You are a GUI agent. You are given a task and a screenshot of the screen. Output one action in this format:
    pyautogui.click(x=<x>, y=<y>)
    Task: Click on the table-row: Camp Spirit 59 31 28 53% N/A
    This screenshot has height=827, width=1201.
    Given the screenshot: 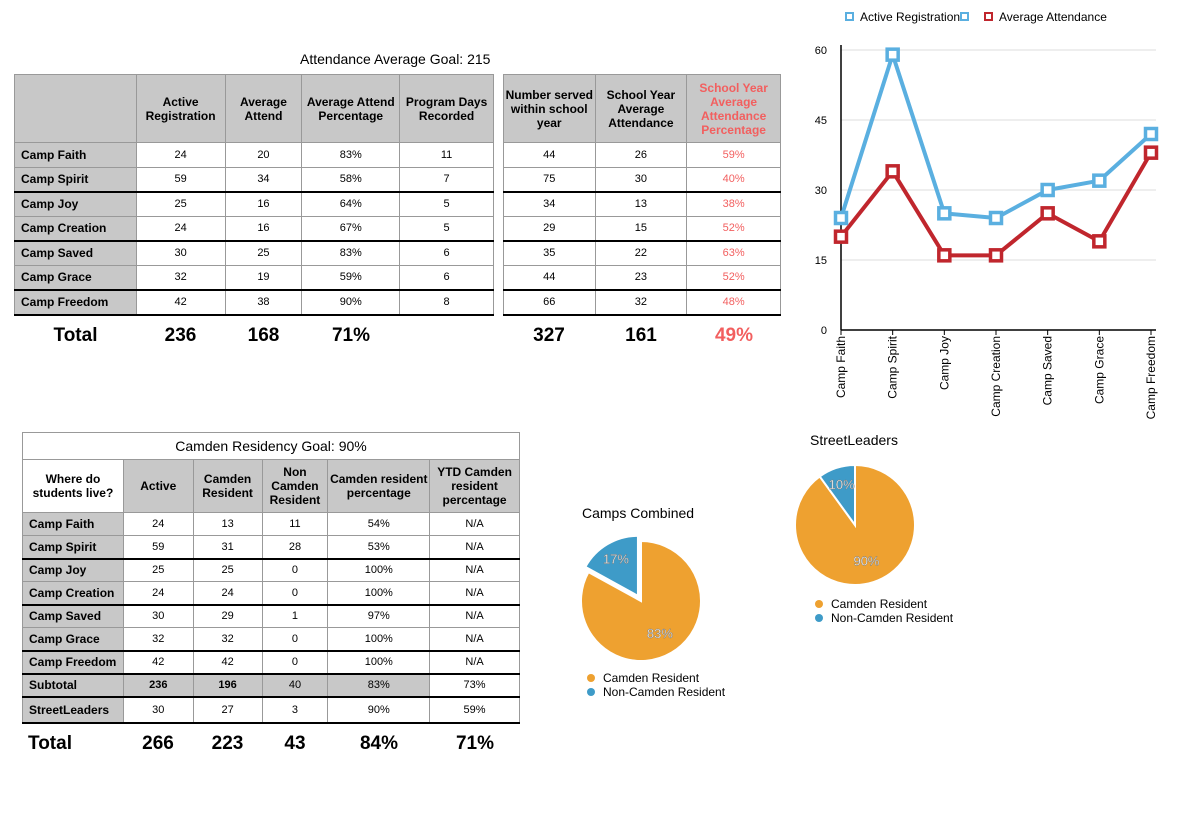 What is the action you would take?
    pyautogui.click(x=271, y=547)
    